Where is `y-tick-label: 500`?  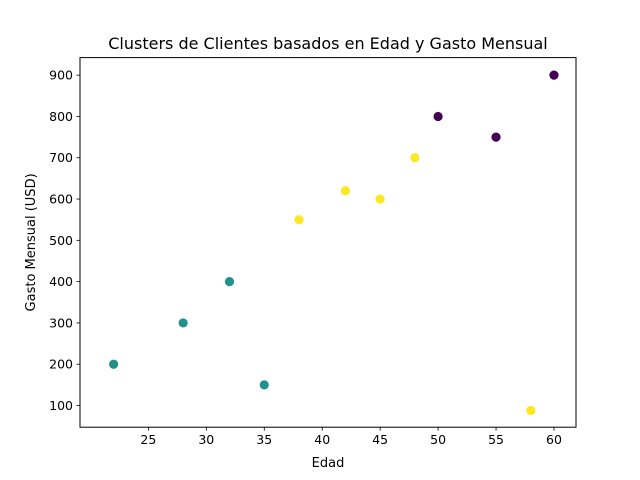 y-tick-label: 500 is located at coordinates (61, 240).